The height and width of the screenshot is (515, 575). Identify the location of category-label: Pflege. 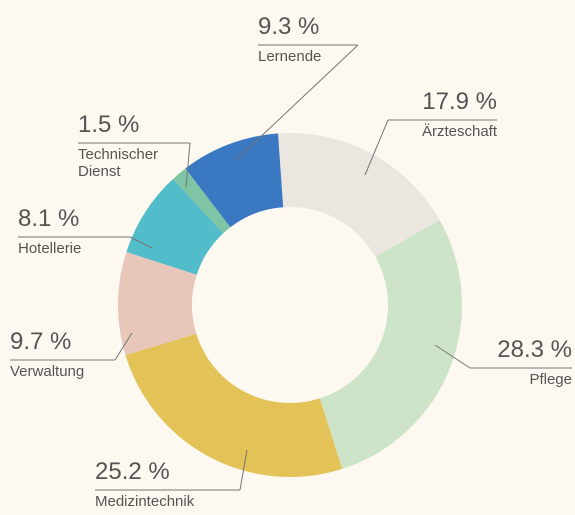
(550, 379).